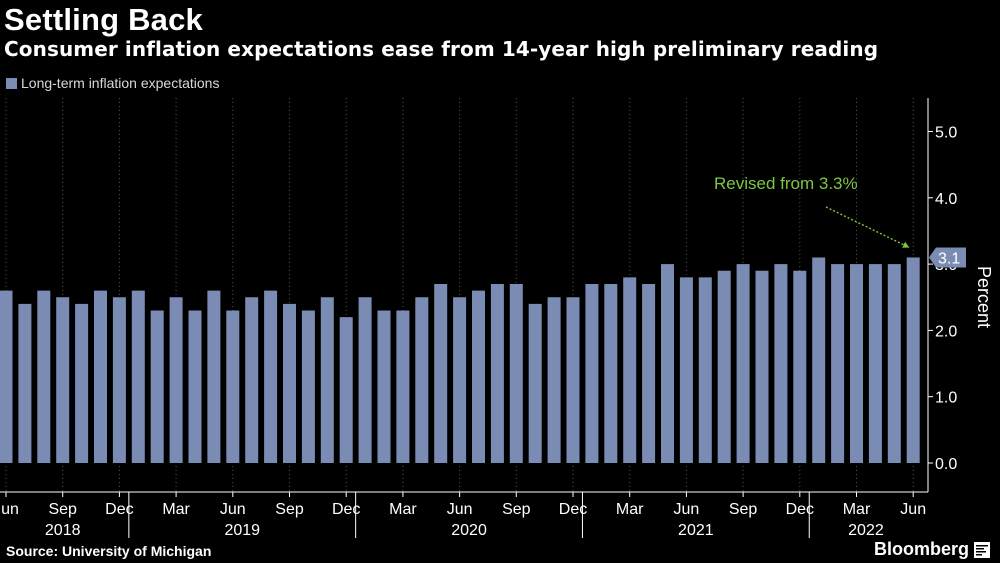  I want to click on y-tick-label: 5.0, so click(946, 133).